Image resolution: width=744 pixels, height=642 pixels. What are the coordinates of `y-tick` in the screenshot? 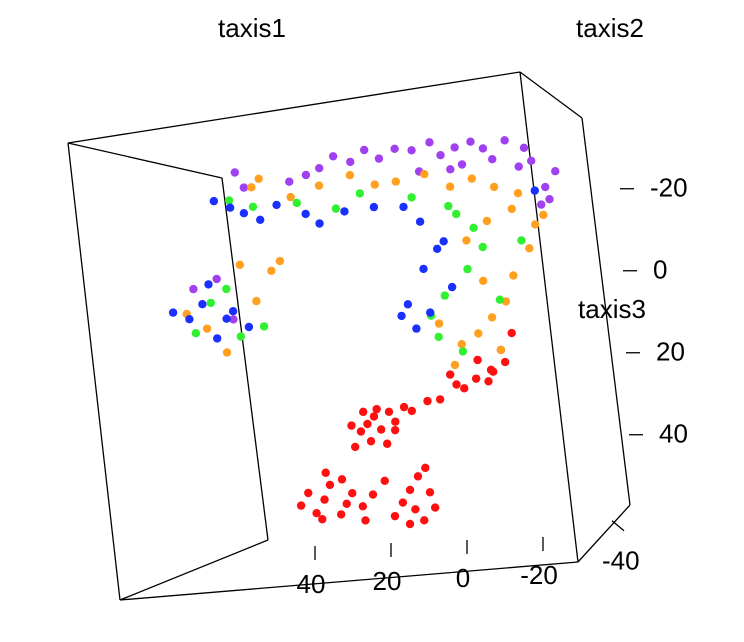 It's located at (618, 526).